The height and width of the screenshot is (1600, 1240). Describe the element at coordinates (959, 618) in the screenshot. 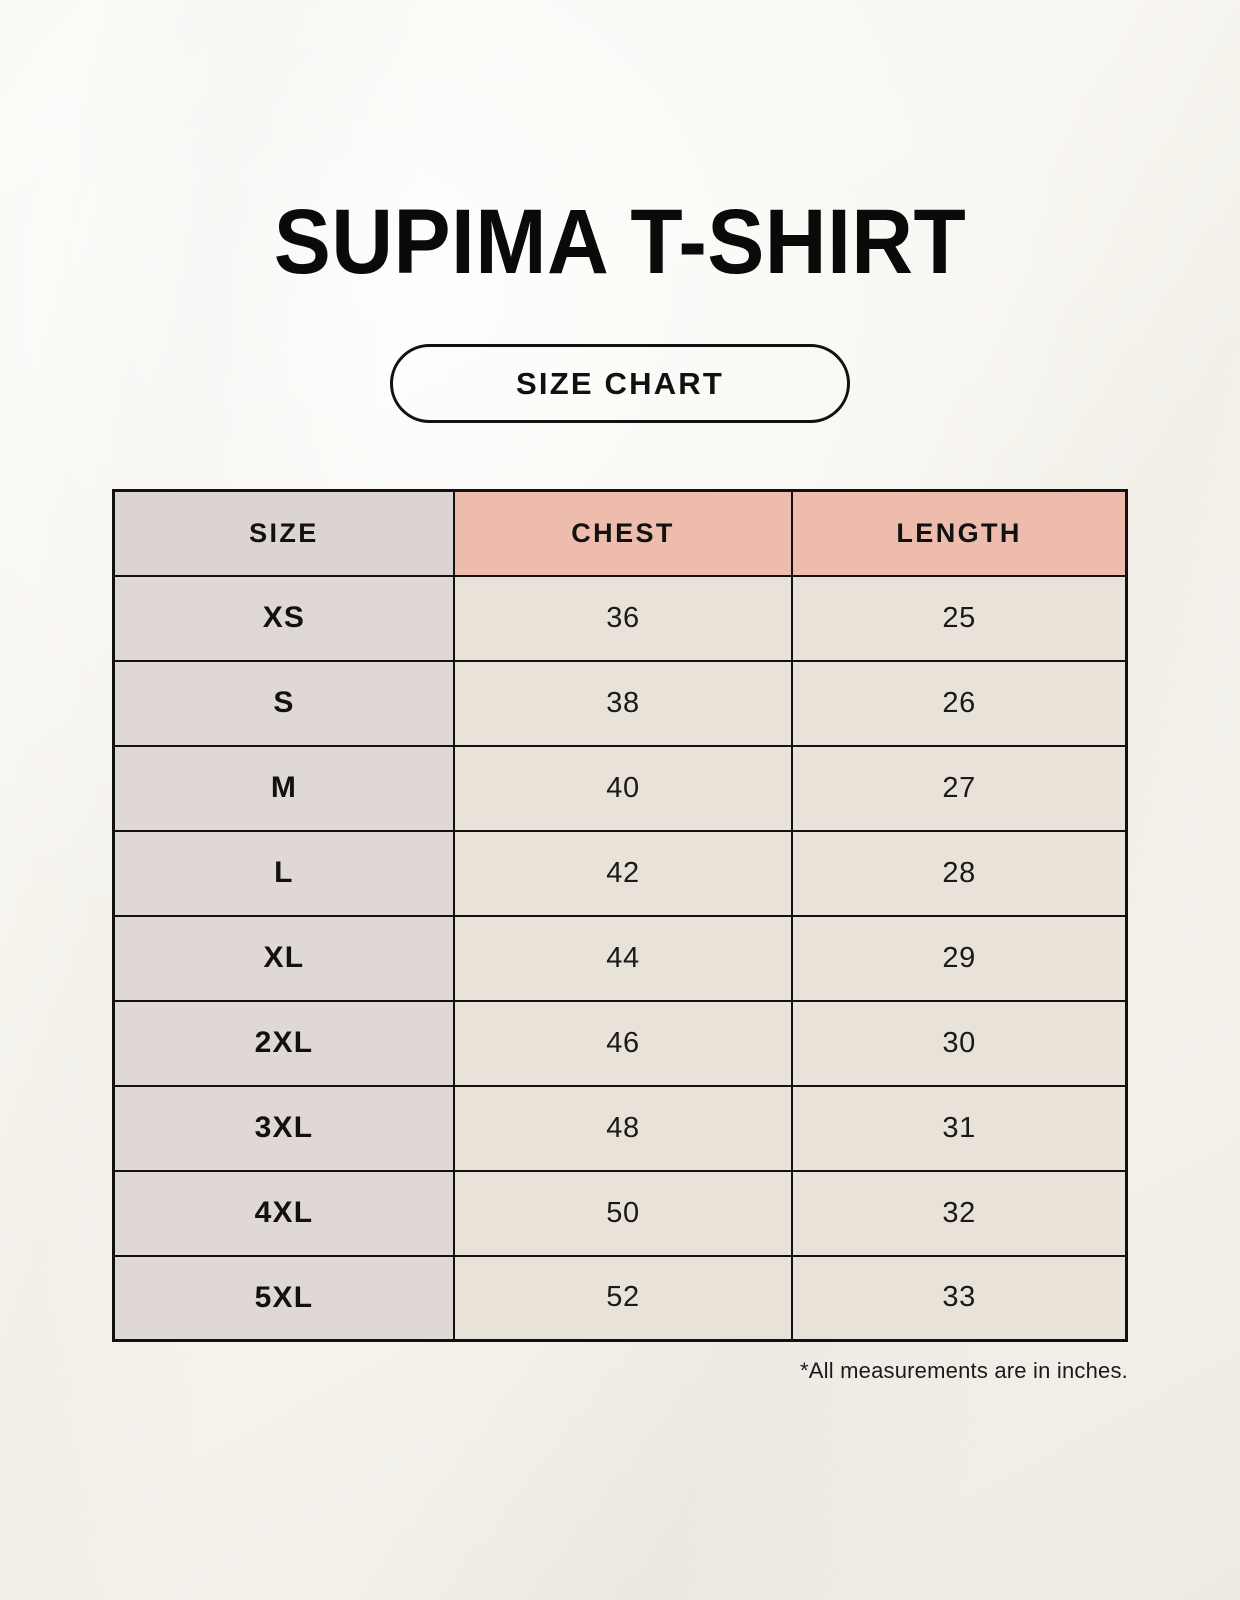

I see `cell-length: 25` at that location.